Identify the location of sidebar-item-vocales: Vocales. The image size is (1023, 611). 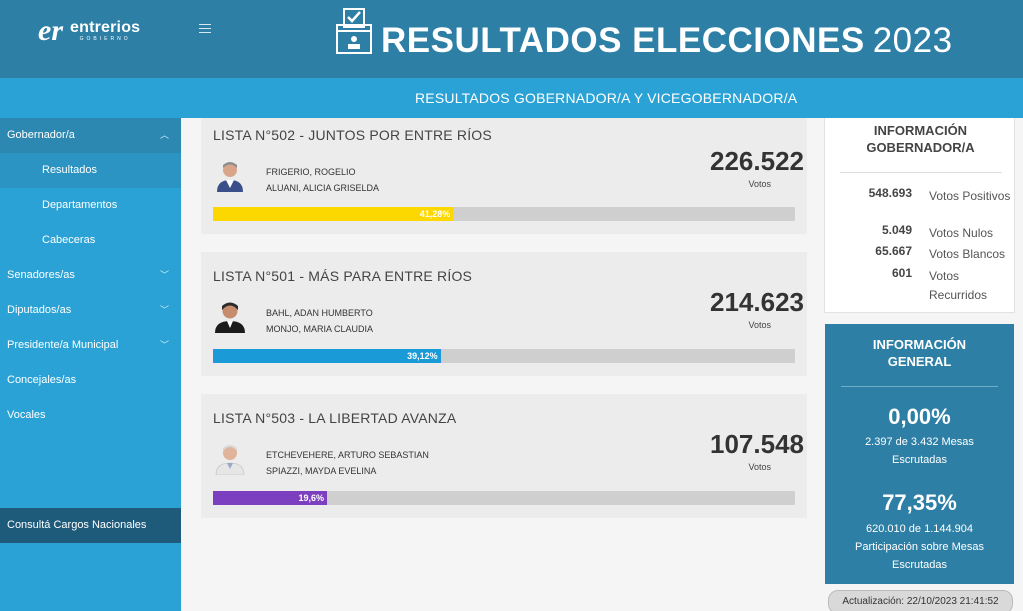
(26, 415).